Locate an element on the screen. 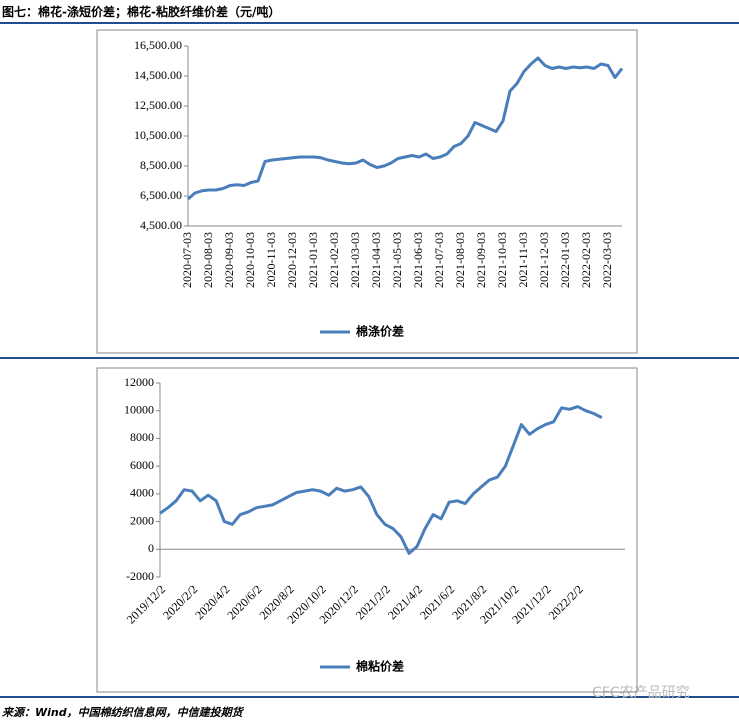 Image resolution: width=739 pixels, height=723 pixels. x-tick-label: 2020-11-03 is located at coordinates (271, 260).